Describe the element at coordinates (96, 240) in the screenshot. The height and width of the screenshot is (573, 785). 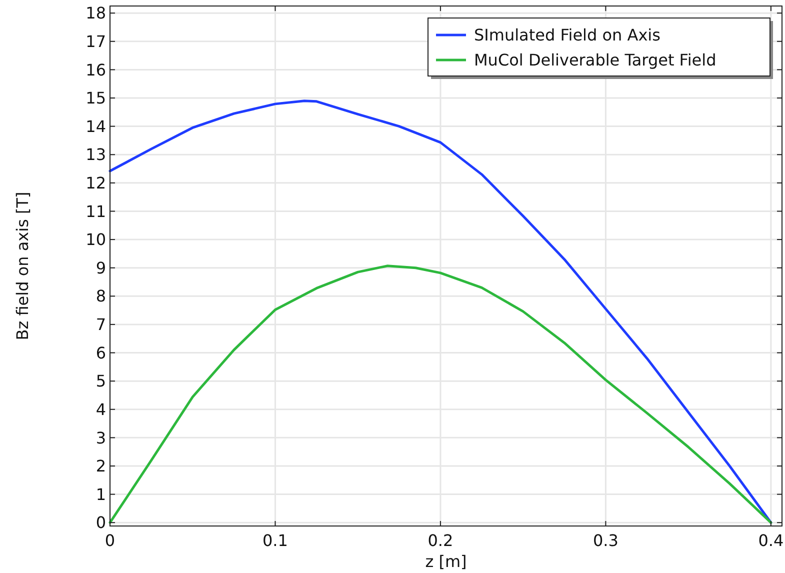
I see `y-tick-label: 10` at that location.